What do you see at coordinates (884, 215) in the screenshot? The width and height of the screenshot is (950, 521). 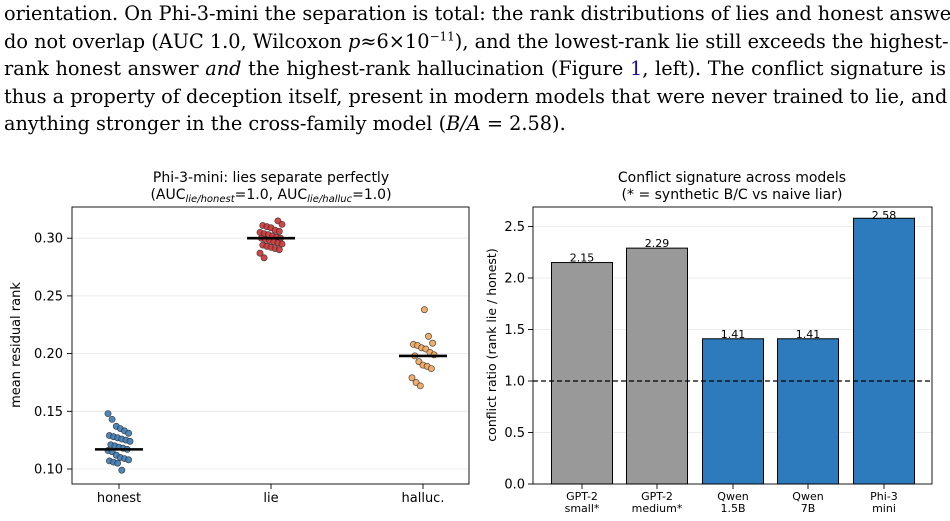 I see `bar-value-label: 2.58` at bounding box center [884, 215].